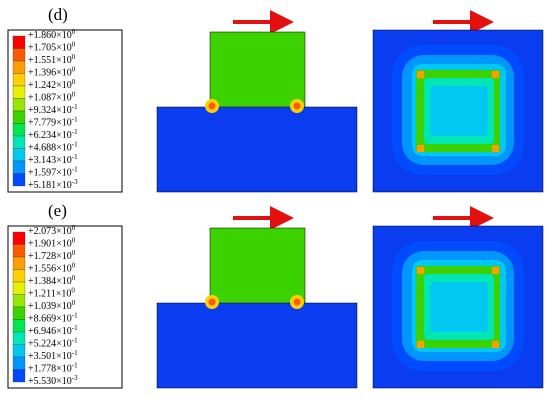 Image resolution: width=550 pixels, height=409 pixels. I want to click on legend-label: +1.384×100, so click(52, 281).